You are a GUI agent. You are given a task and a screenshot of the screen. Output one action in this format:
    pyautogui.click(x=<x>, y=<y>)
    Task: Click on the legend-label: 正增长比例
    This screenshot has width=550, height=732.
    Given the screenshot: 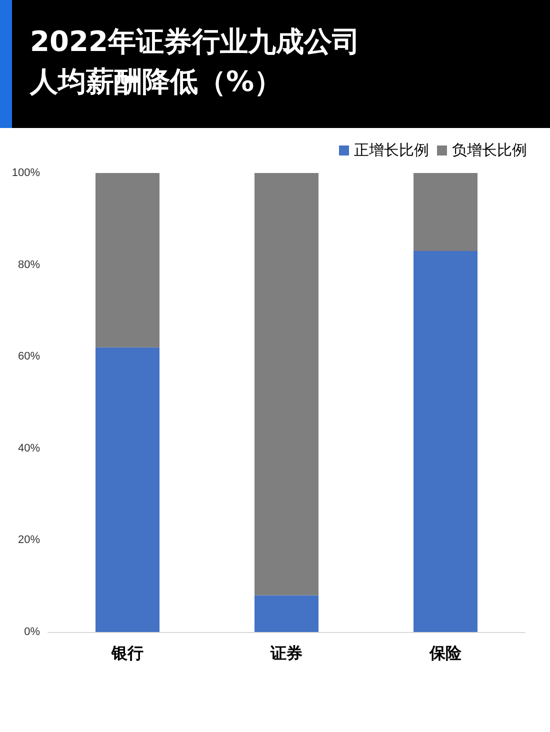 What is the action you would take?
    pyautogui.click(x=391, y=150)
    